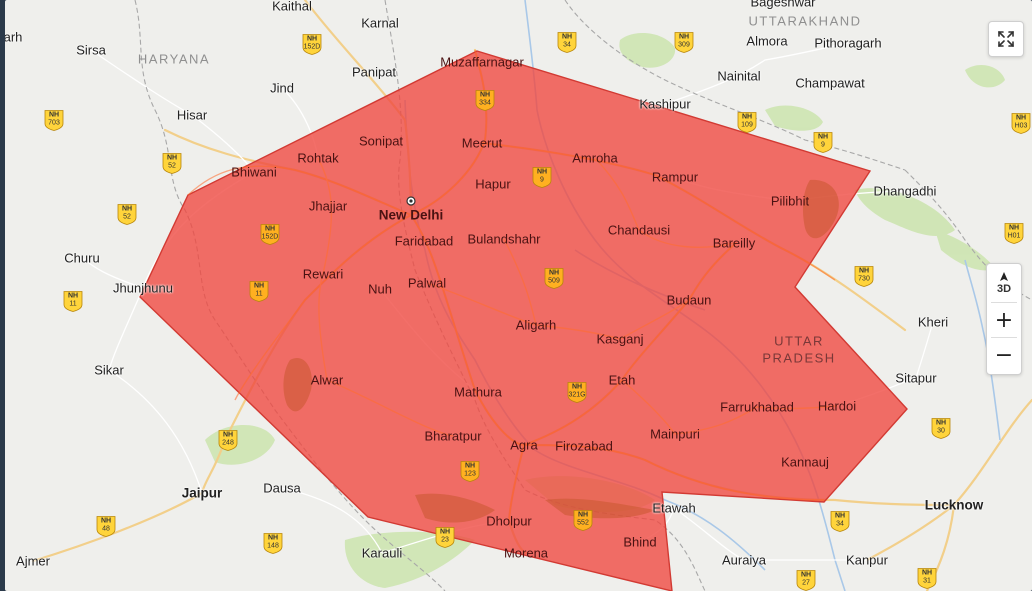 The height and width of the screenshot is (591, 1032). I want to click on highway-shield: NH 730, so click(864, 276).